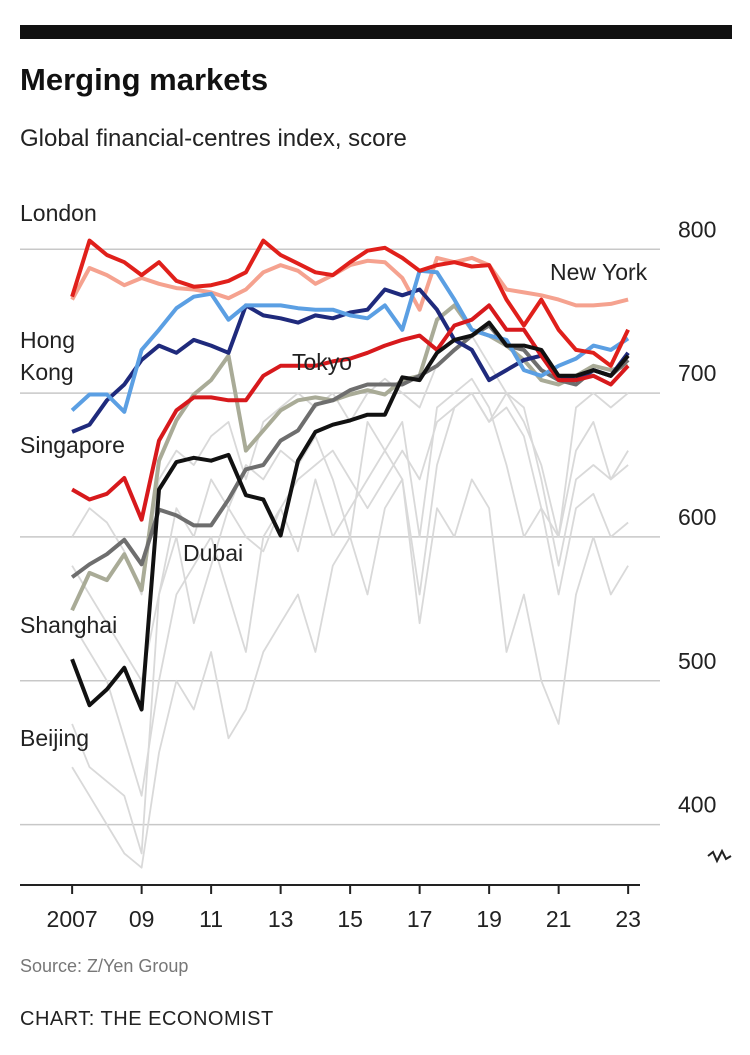  I want to click on credit: CHART: THE ECONOMIST, so click(147, 1019).